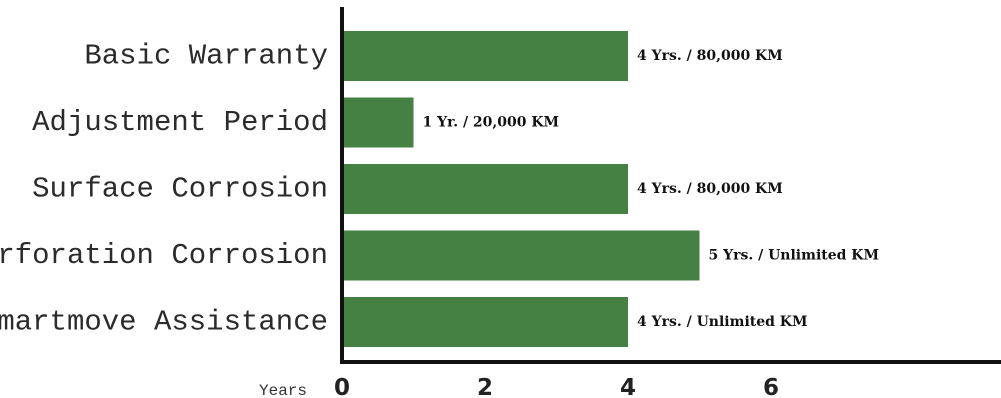  I want to click on category-label: Basic Warranty, so click(206, 56).